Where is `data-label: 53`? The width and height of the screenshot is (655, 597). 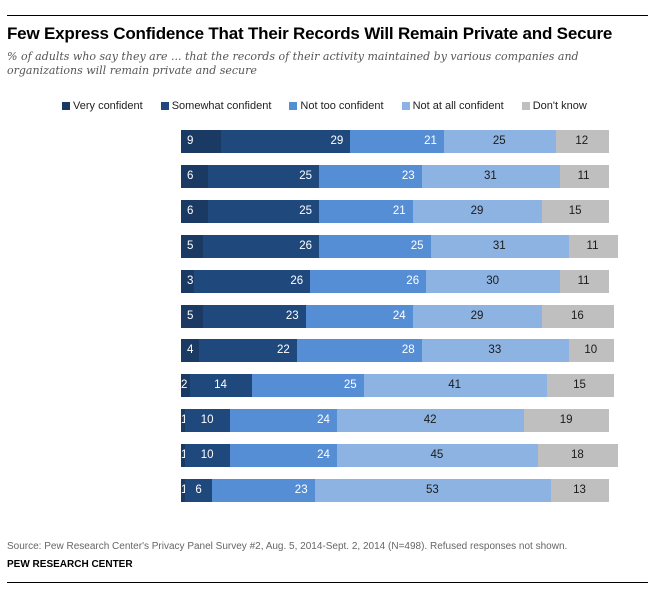
data-label: 53 is located at coordinates (432, 490).